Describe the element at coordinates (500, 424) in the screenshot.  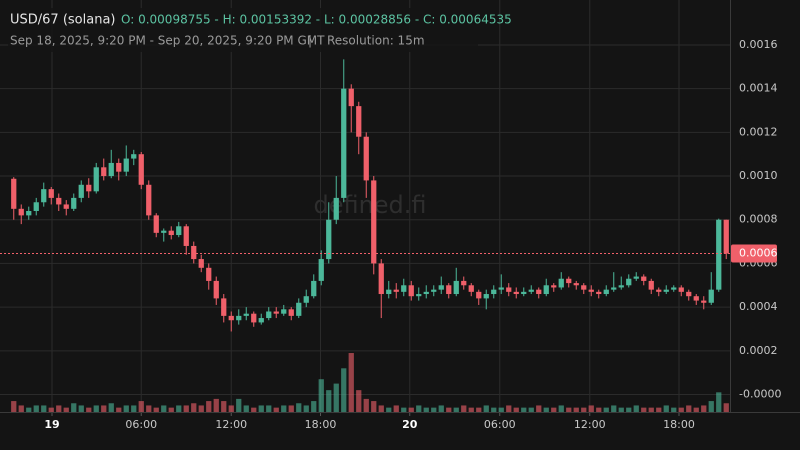
I see `x-tick-label: 06:00` at that location.